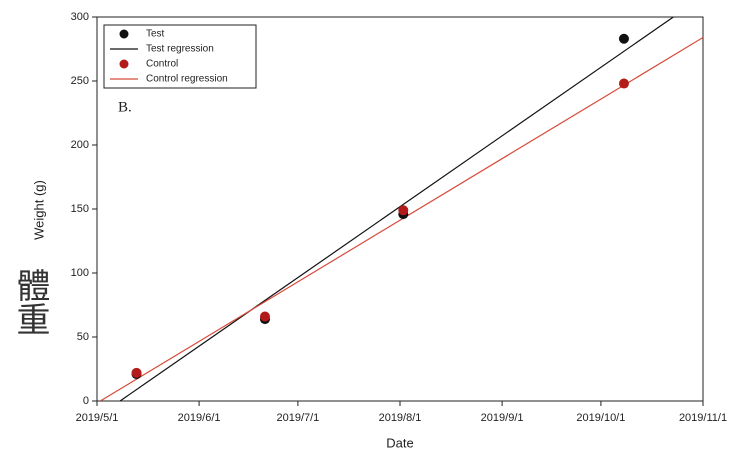 This screenshot has height=455, width=732. What do you see at coordinates (180, 56) in the screenshot?
I see `legend-box` at bounding box center [180, 56].